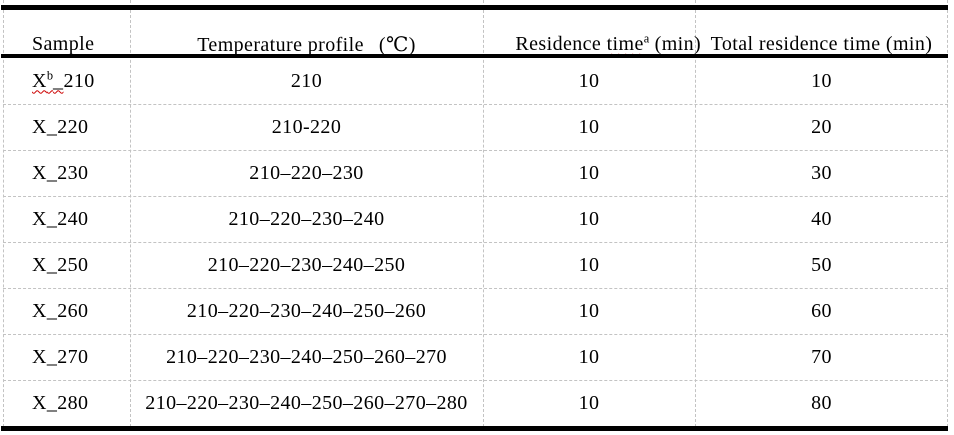 This screenshot has width=954, height=435. Describe the element at coordinates (58, 80) in the screenshot. I see `sample-underscore: _` at that location.